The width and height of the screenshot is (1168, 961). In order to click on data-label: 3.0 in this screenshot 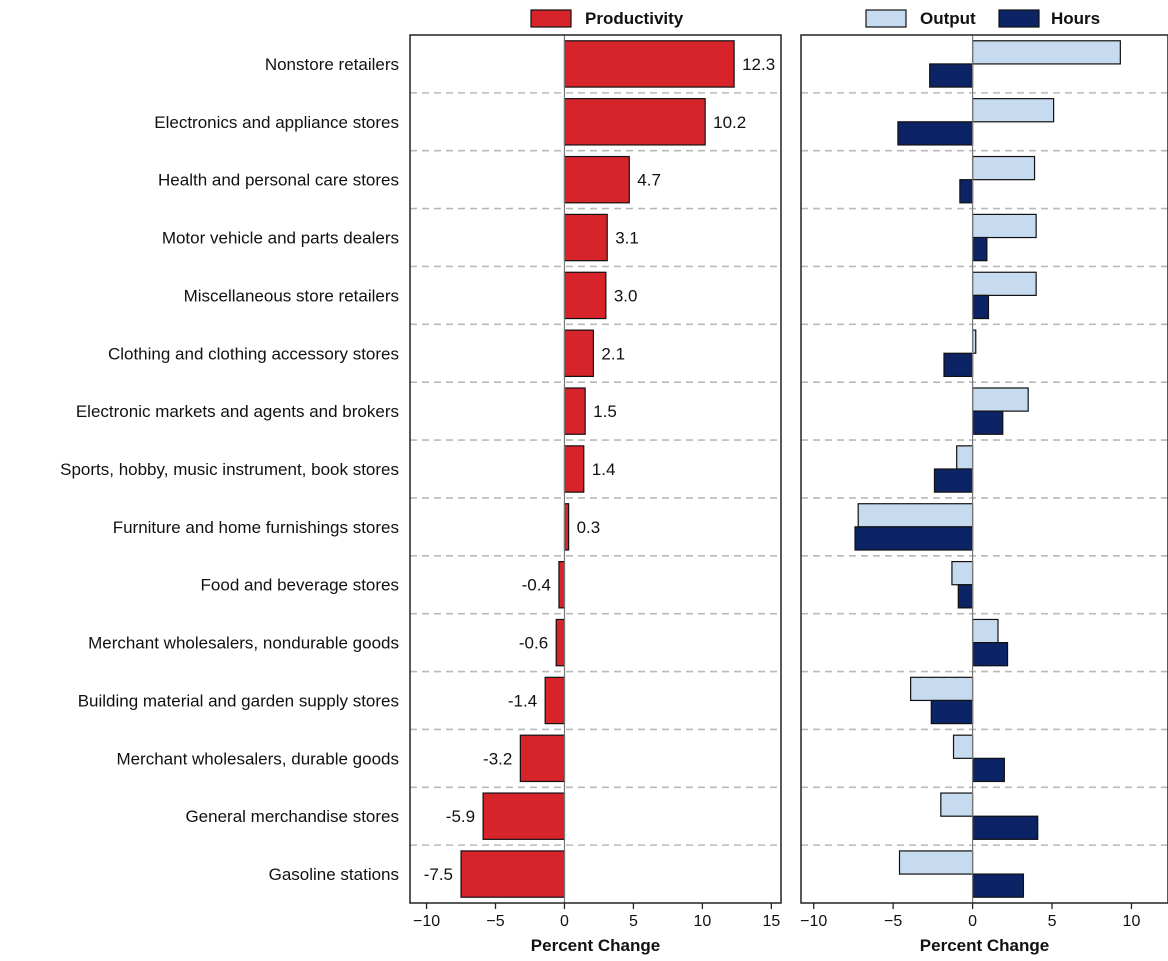, I will do `click(626, 295)`.